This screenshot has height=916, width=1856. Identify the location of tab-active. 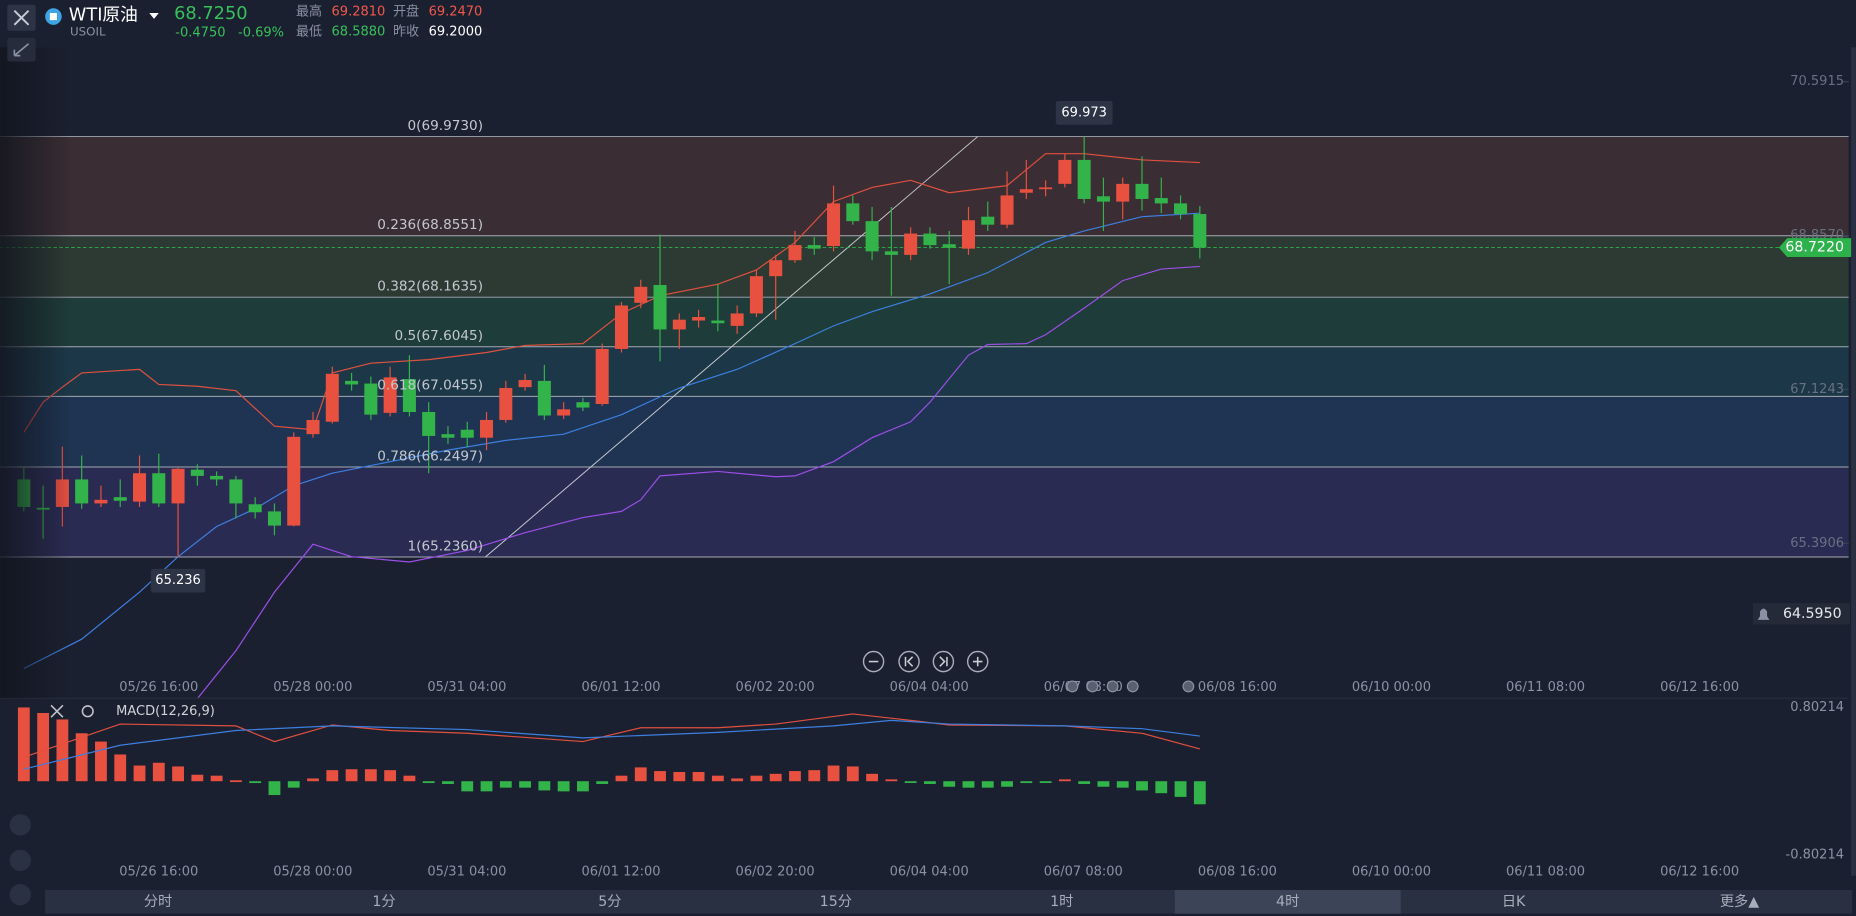
(1287, 901).